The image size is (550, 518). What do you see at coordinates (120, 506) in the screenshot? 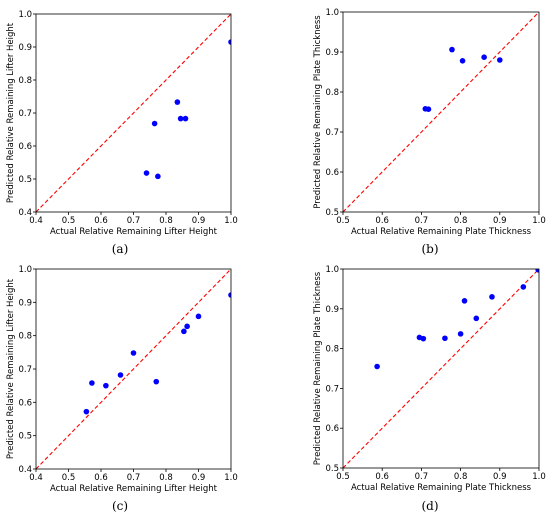
I see `panel-caption: (c)` at bounding box center [120, 506].